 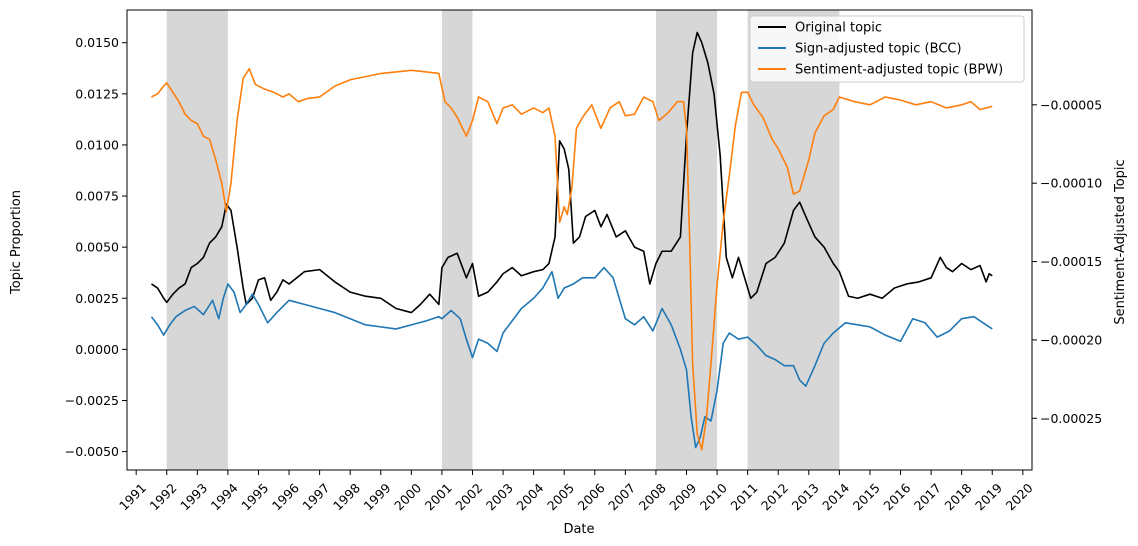 What do you see at coordinates (315, 496) in the screenshot?
I see `x-tick-label-6: 1997` at bounding box center [315, 496].